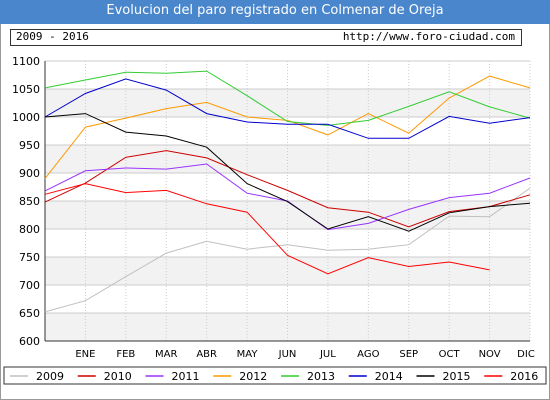 This screenshot has width=550, height=400. What do you see at coordinates (457, 376) in the screenshot?
I see `legend-label-2015: 2015` at bounding box center [457, 376].